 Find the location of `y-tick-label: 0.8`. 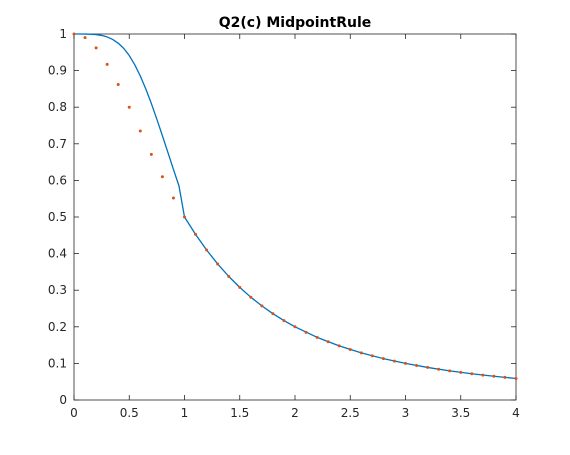

y-tick-label: 0.8 is located at coordinates (57, 107).